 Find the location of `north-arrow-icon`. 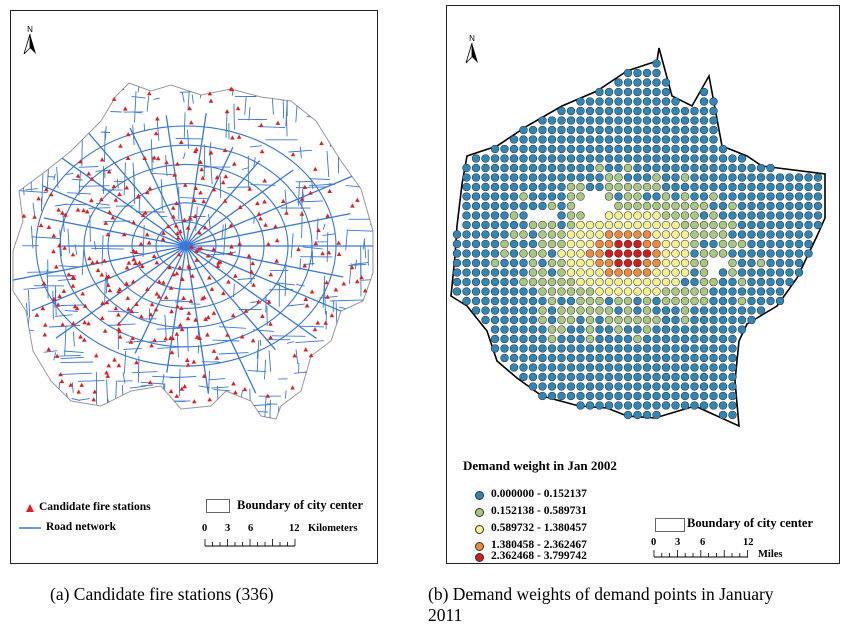

north-arrow-icon is located at coordinates (471, 53).